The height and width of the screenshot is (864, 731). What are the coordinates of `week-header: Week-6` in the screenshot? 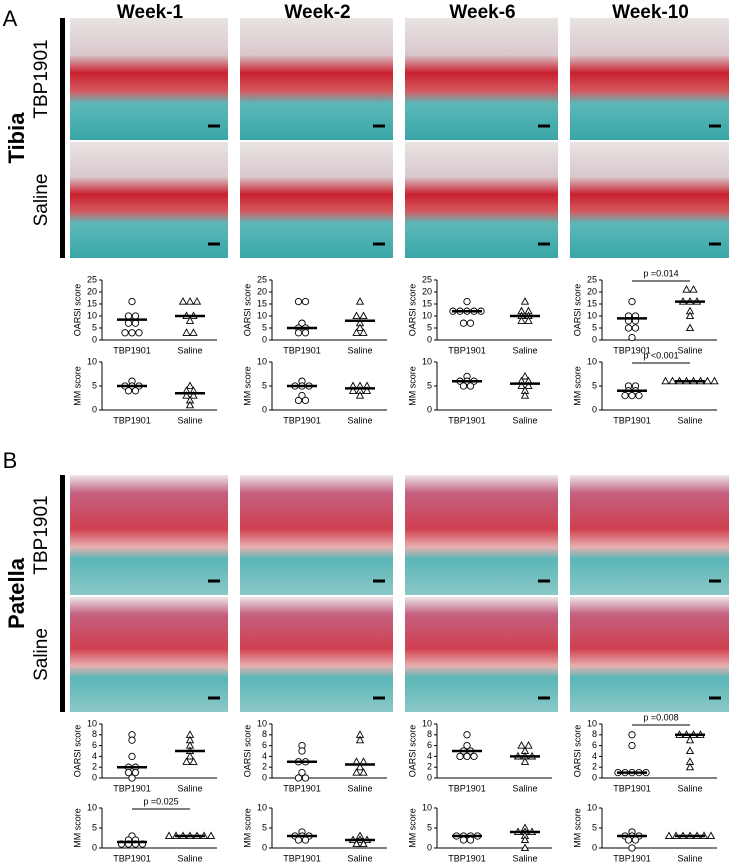 It's located at (482, 12).